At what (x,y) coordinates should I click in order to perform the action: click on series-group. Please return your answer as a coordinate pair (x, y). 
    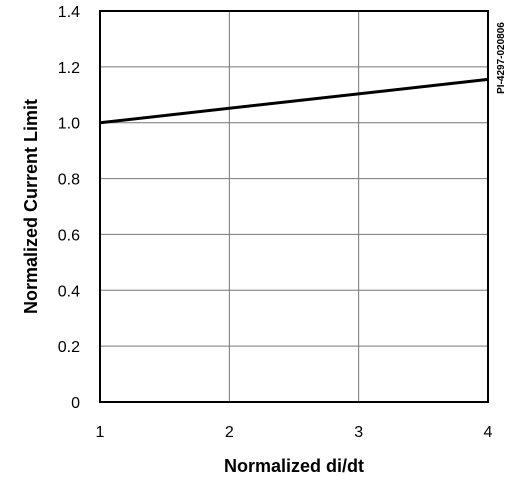
    Looking at the image, I should click on (294, 101).